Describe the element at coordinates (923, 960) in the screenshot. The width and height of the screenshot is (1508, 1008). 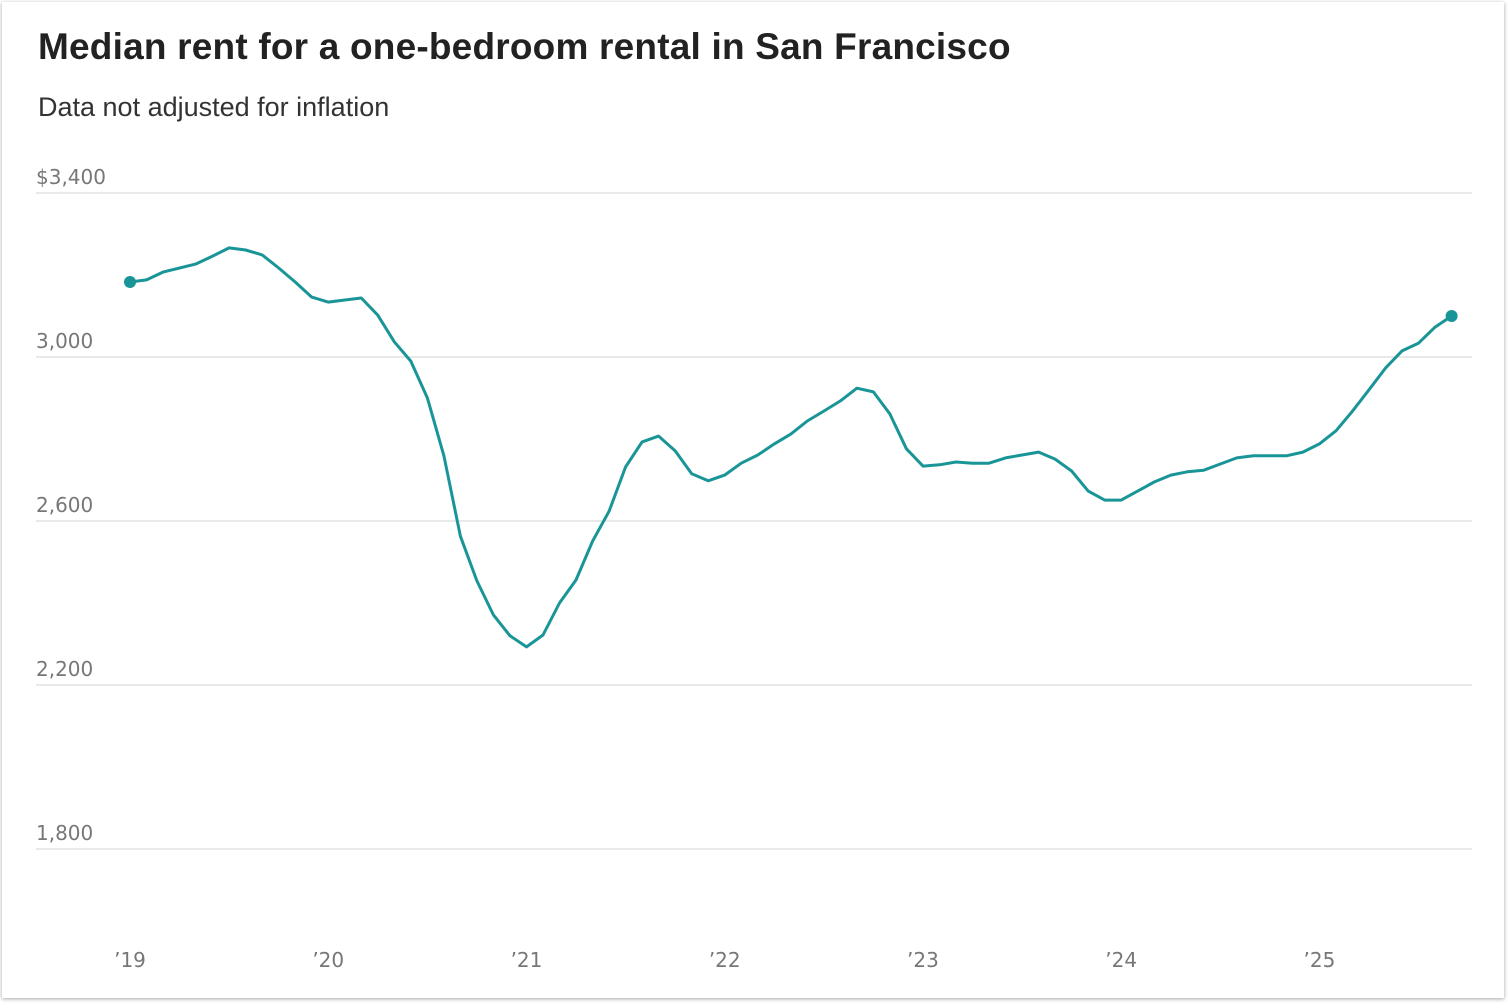
I see `x-tick-label: ’23` at that location.